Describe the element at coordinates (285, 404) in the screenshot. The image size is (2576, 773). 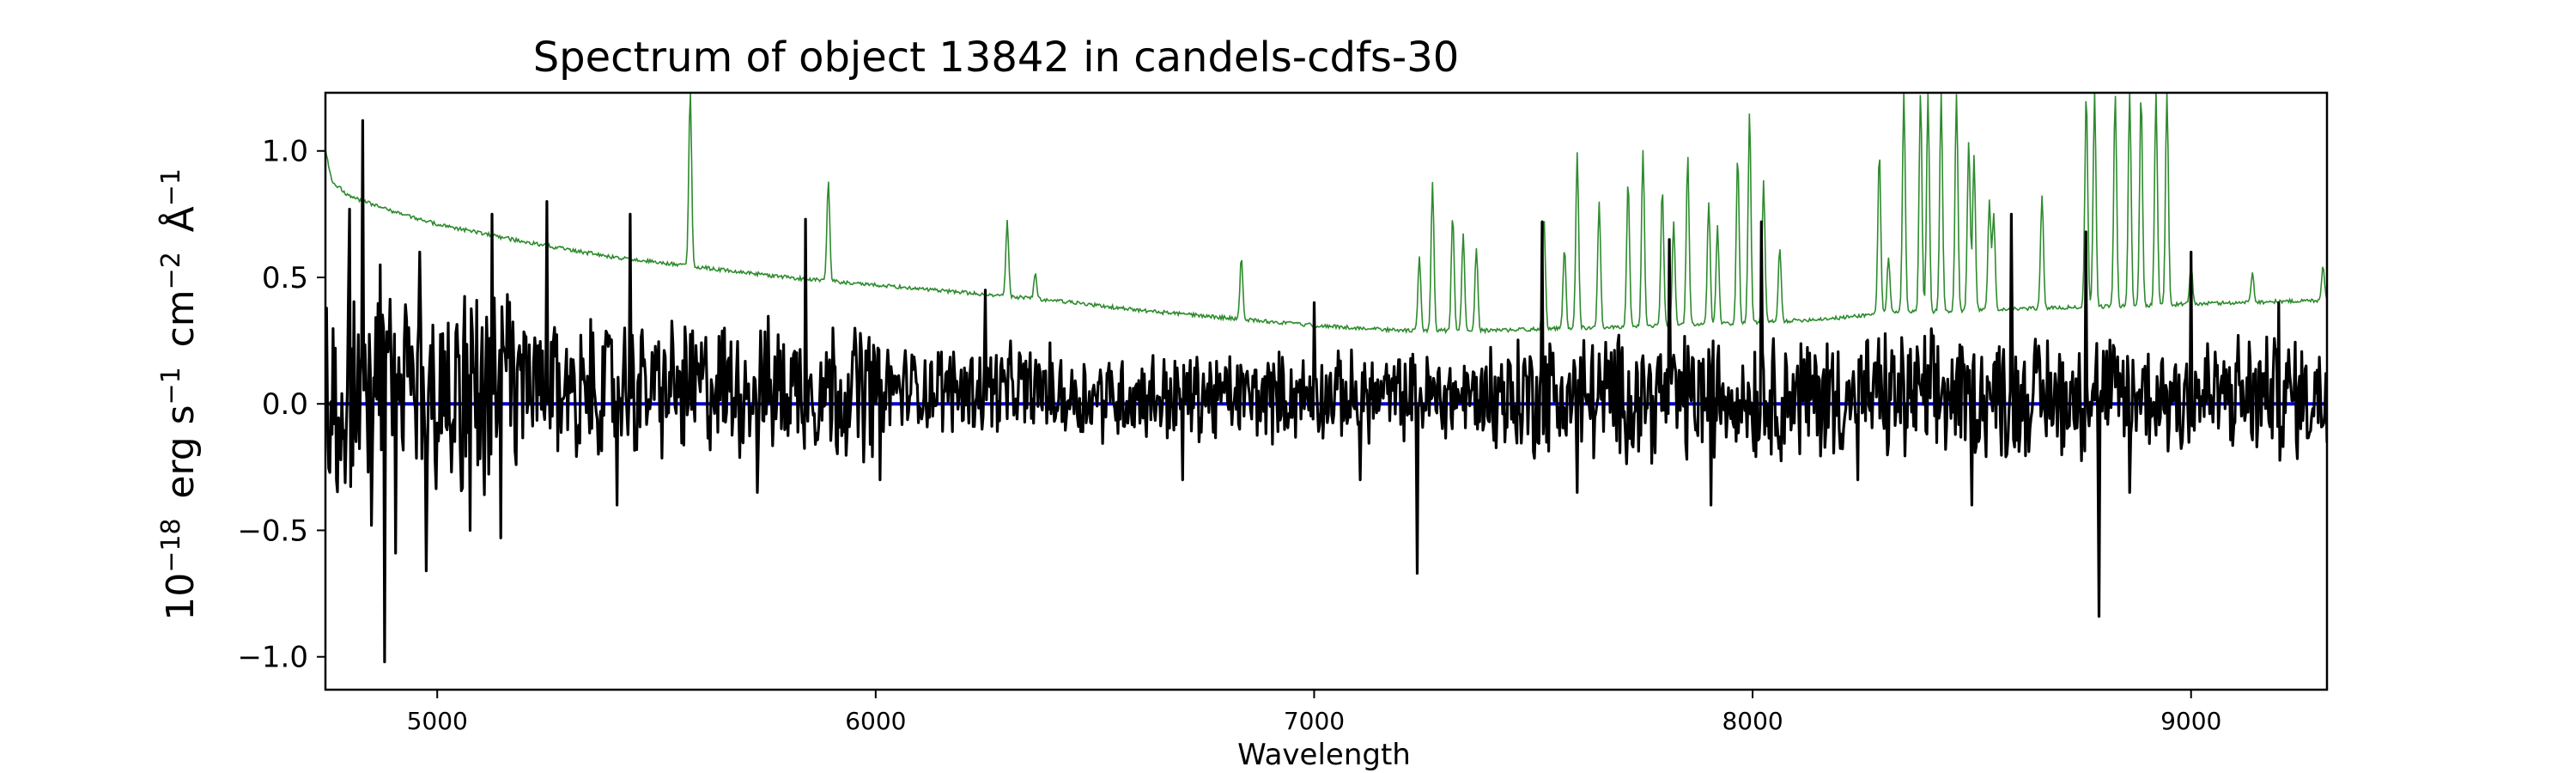
I see `y-tick-label: 0.0` at that location.